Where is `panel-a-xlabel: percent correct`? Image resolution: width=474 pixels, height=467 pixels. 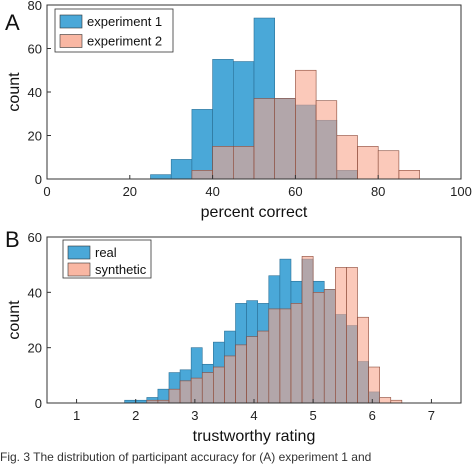 panel-a-xlabel: percent correct is located at coordinates (254, 212).